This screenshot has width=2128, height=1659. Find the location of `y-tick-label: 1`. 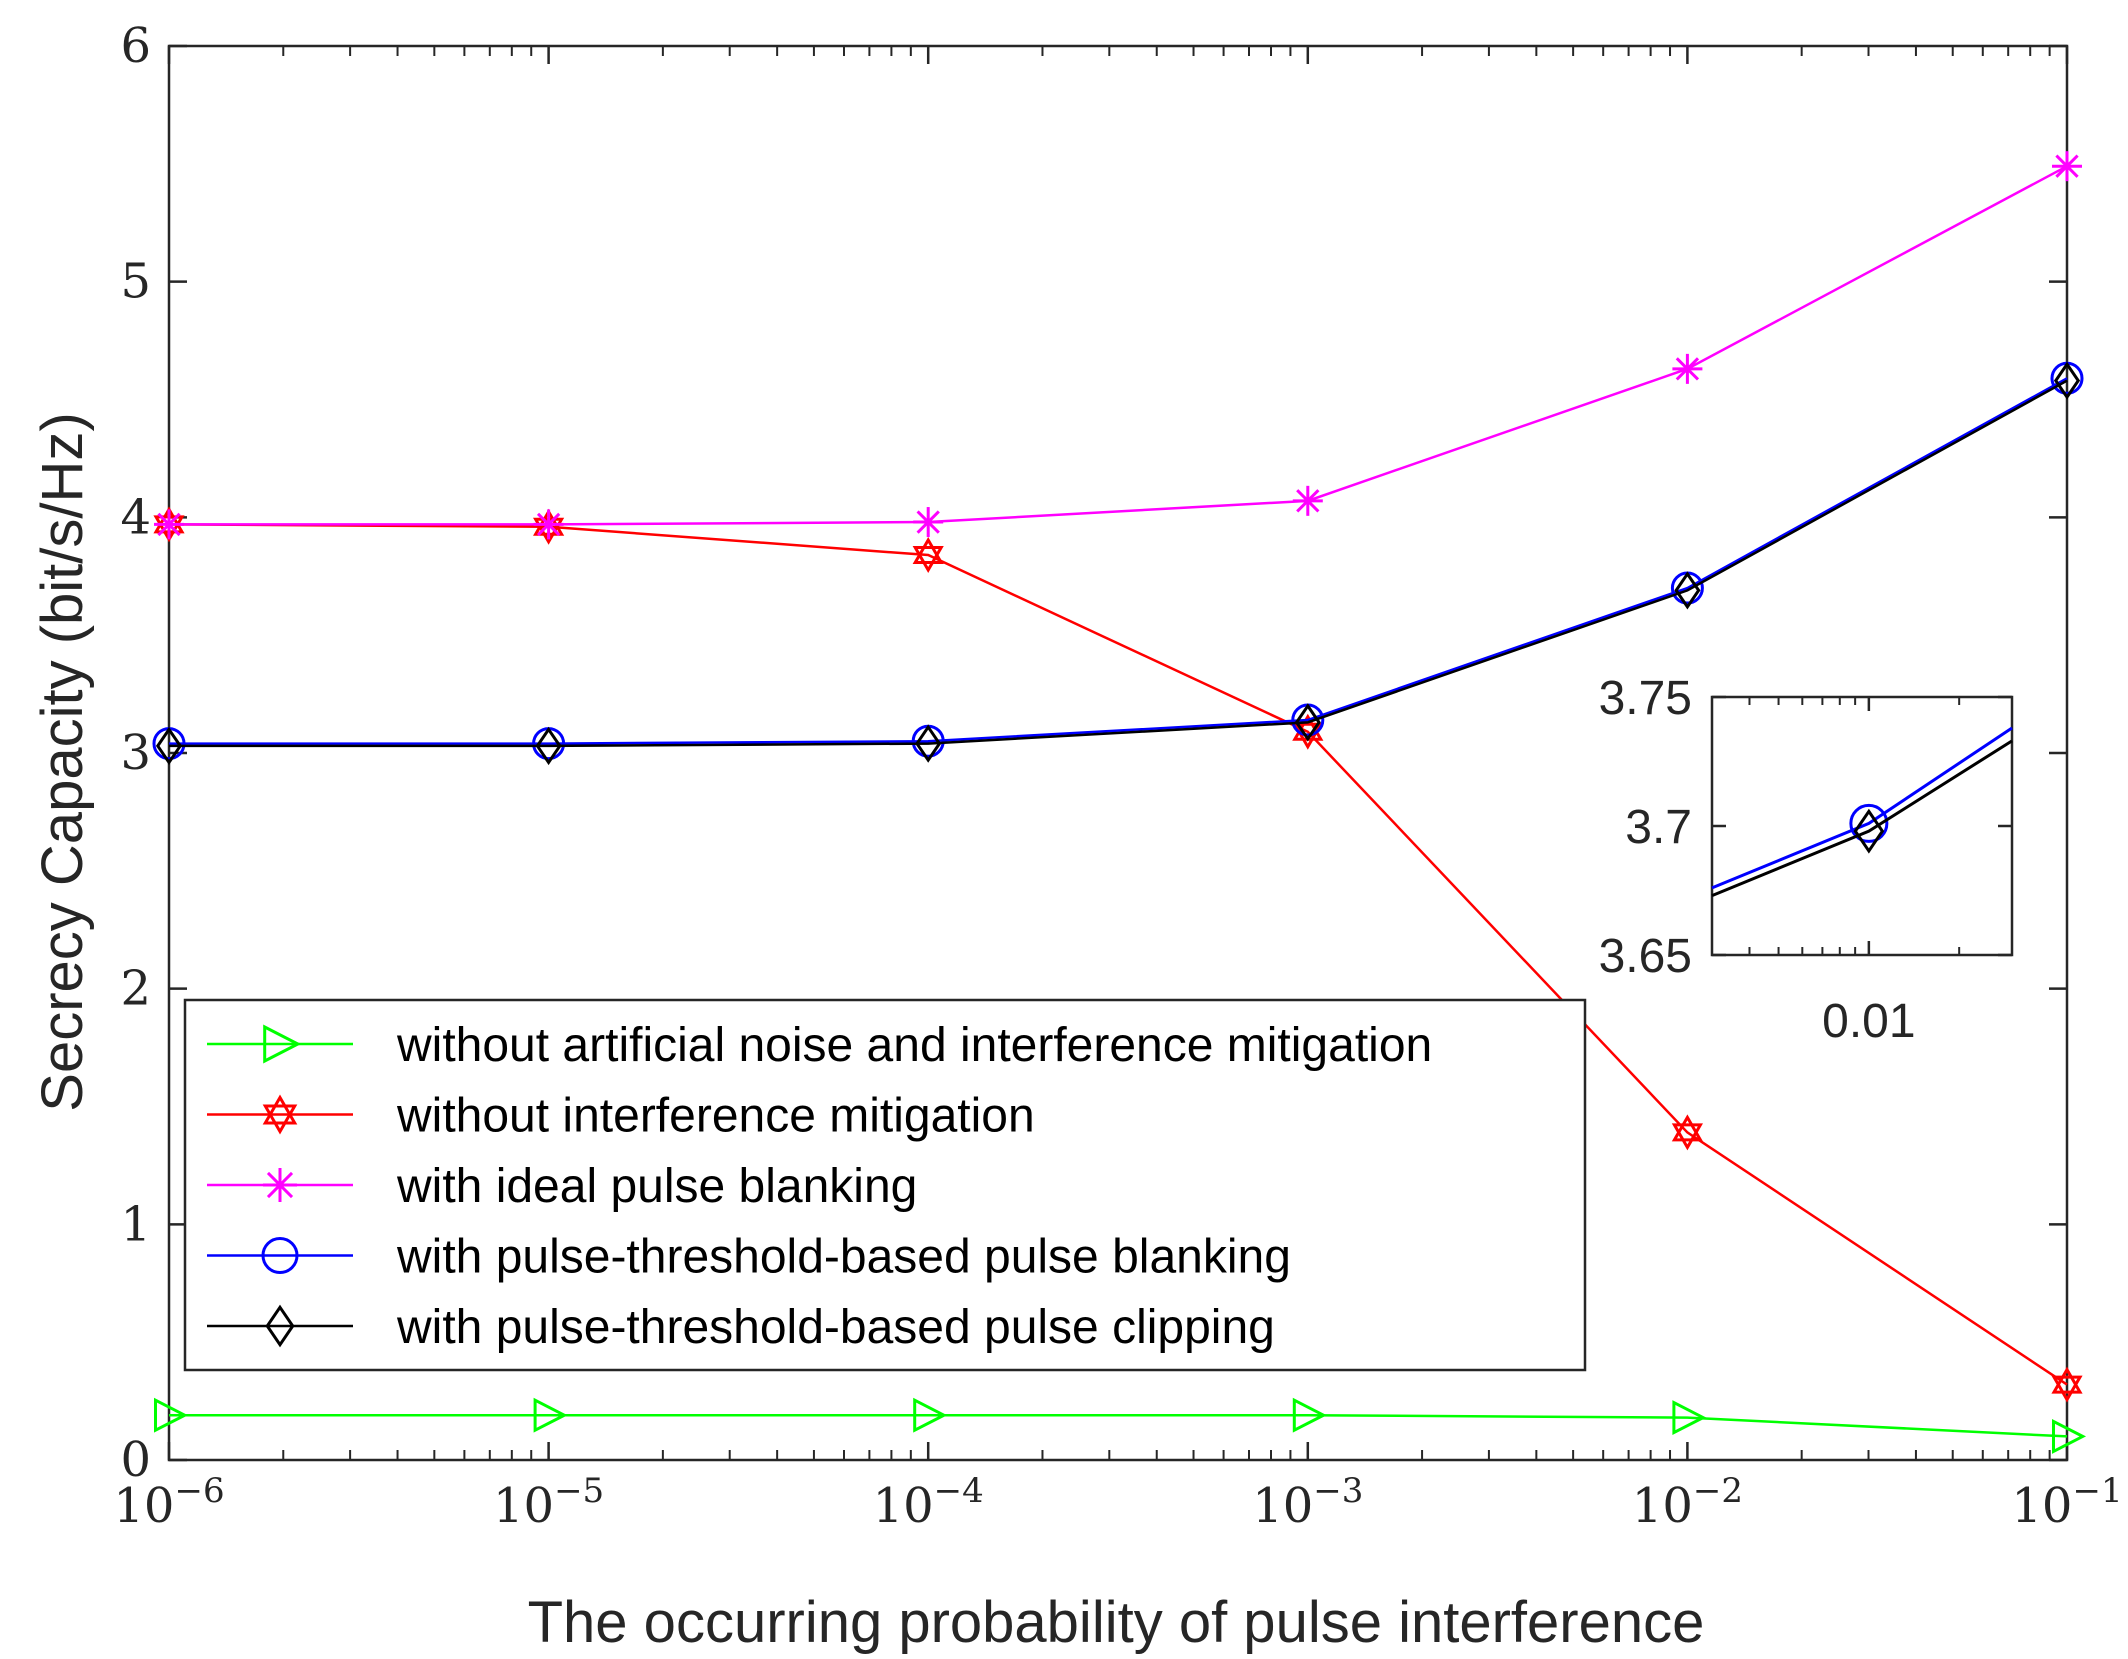

y-tick-label: 1 is located at coordinates (135, 1224).